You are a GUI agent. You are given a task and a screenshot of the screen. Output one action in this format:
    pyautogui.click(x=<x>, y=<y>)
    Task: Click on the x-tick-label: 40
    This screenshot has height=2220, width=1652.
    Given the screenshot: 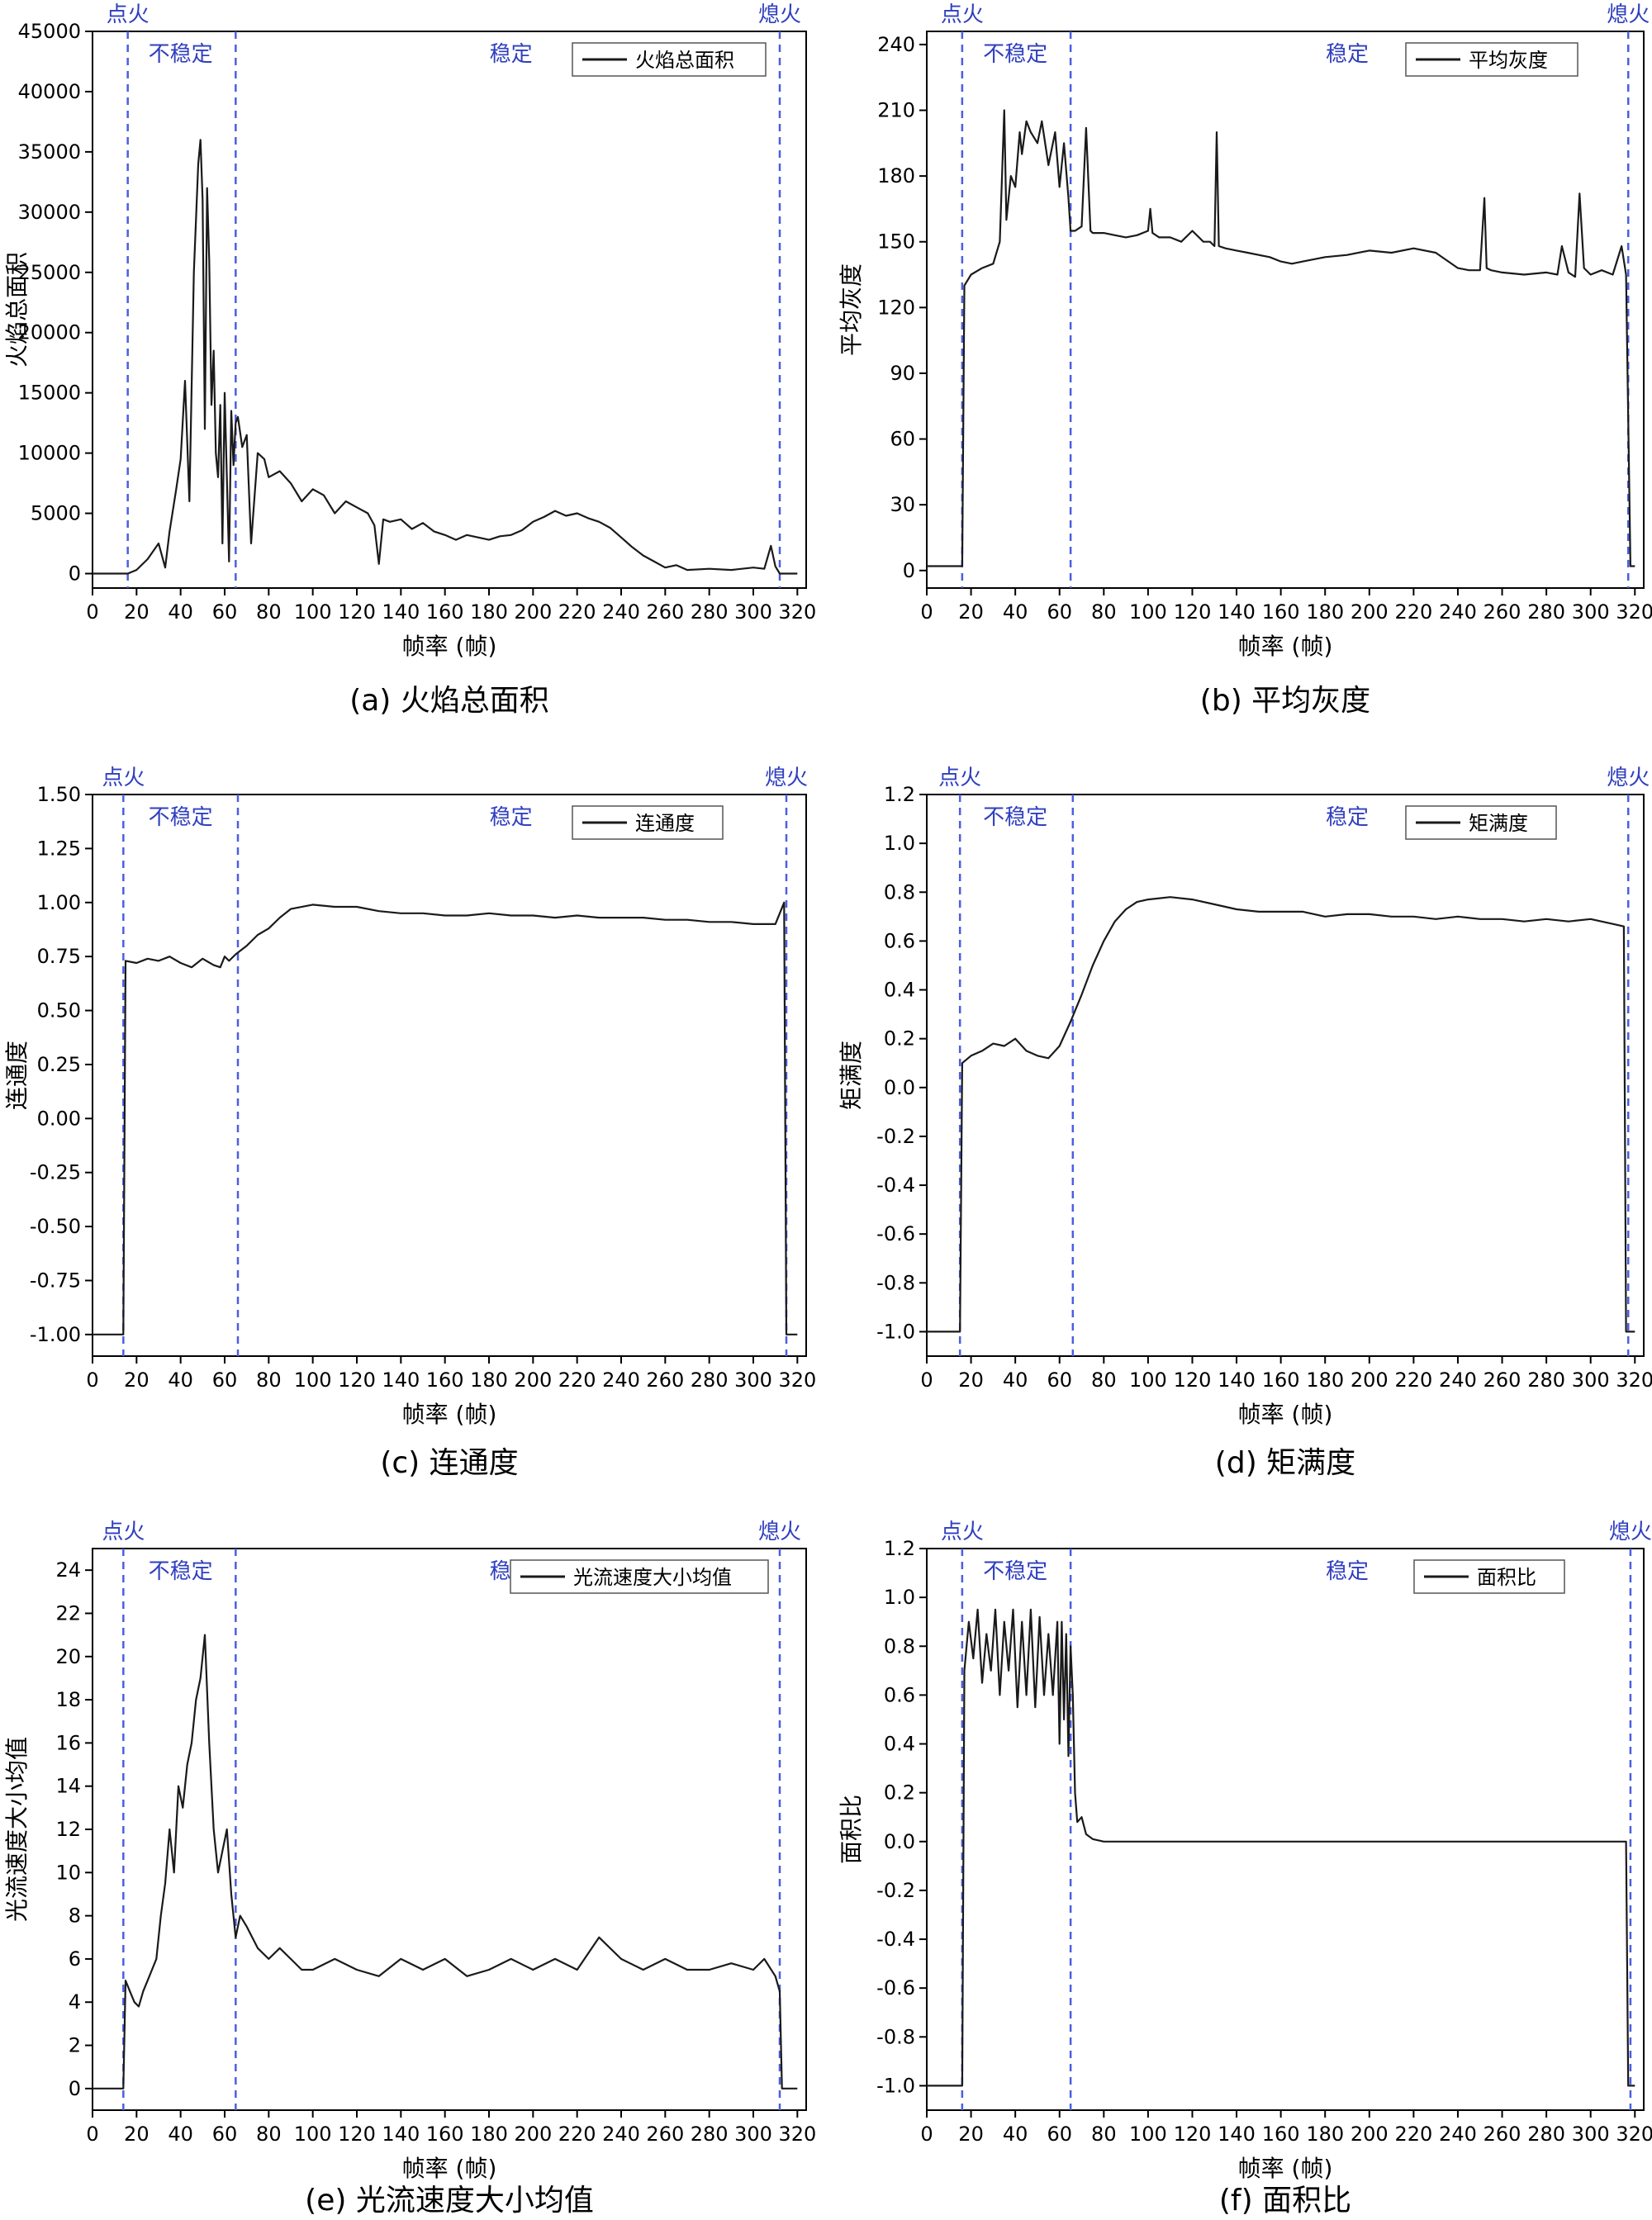 What is the action you would take?
    pyautogui.click(x=180, y=1380)
    